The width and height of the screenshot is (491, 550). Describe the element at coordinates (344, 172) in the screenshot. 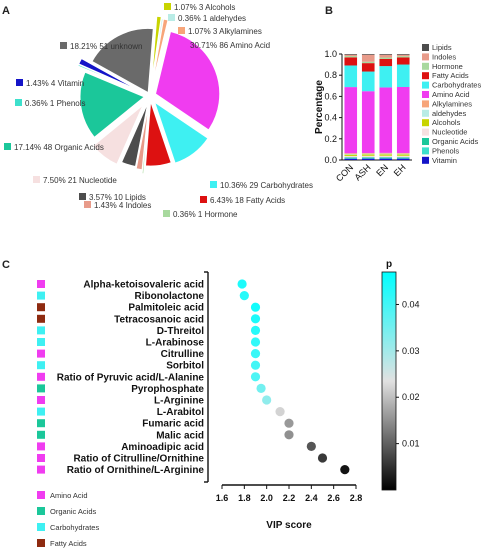

I see `x-tick-label: CON` at that location.